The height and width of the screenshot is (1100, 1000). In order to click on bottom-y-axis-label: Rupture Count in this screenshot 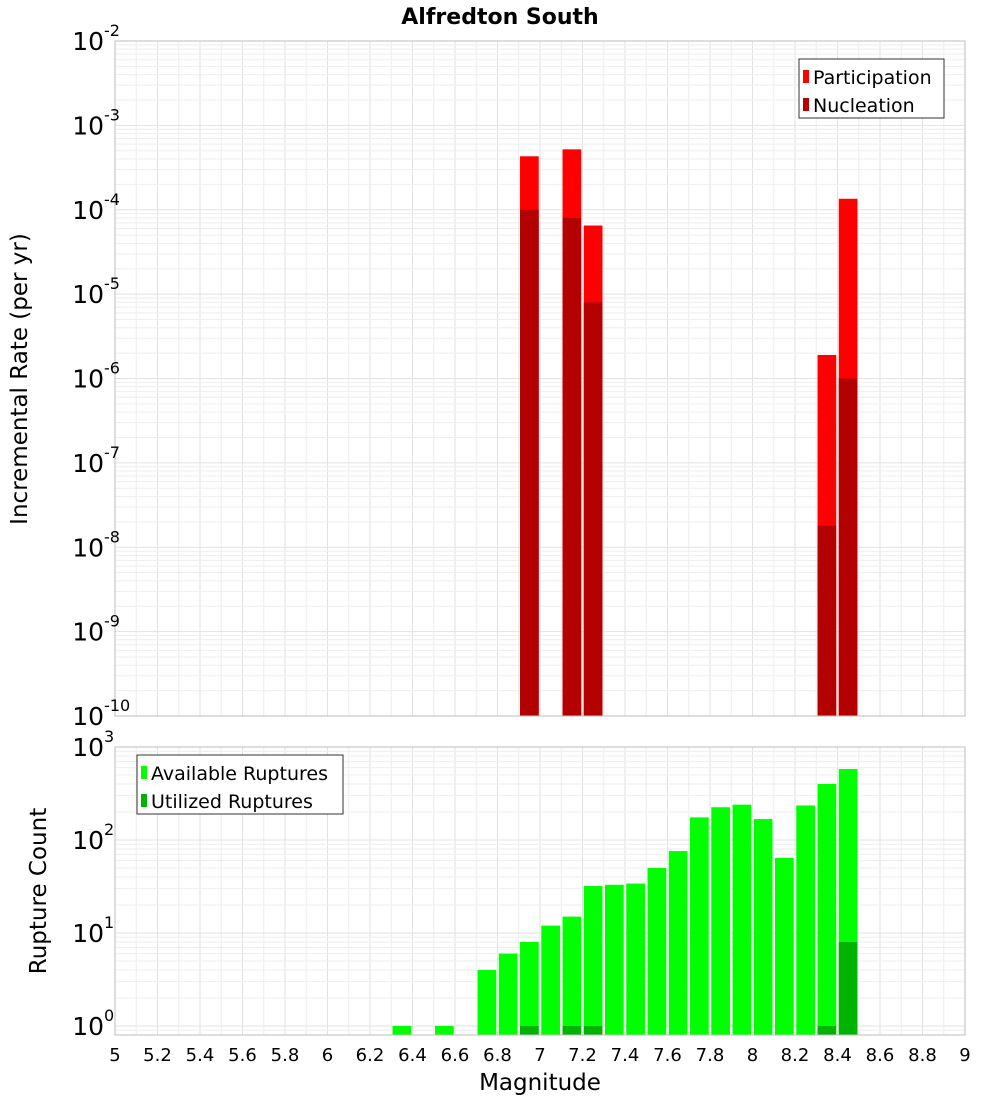, I will do `click(39, 891)`.